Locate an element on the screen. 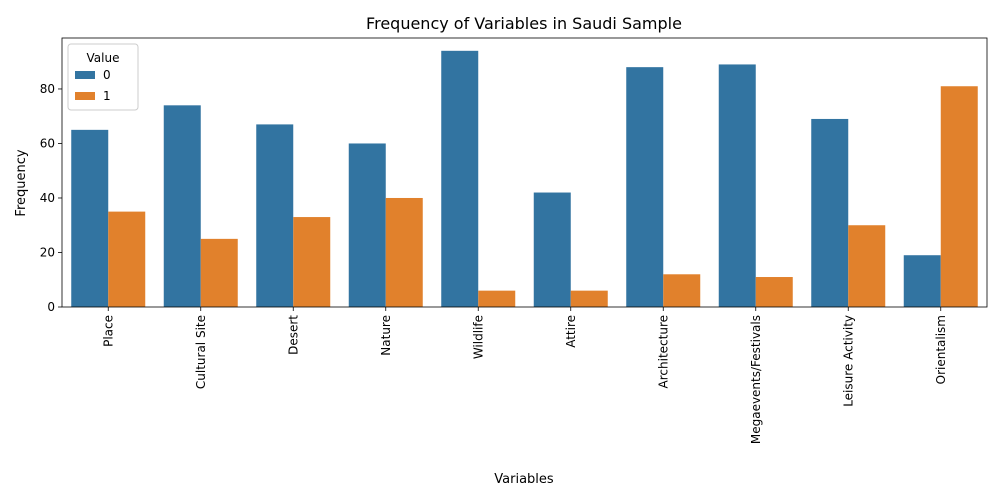 The height and width of the screenshot is (504, 1000). x-tick-label-8: Leisure Activity is located at coordinates (848, 361).